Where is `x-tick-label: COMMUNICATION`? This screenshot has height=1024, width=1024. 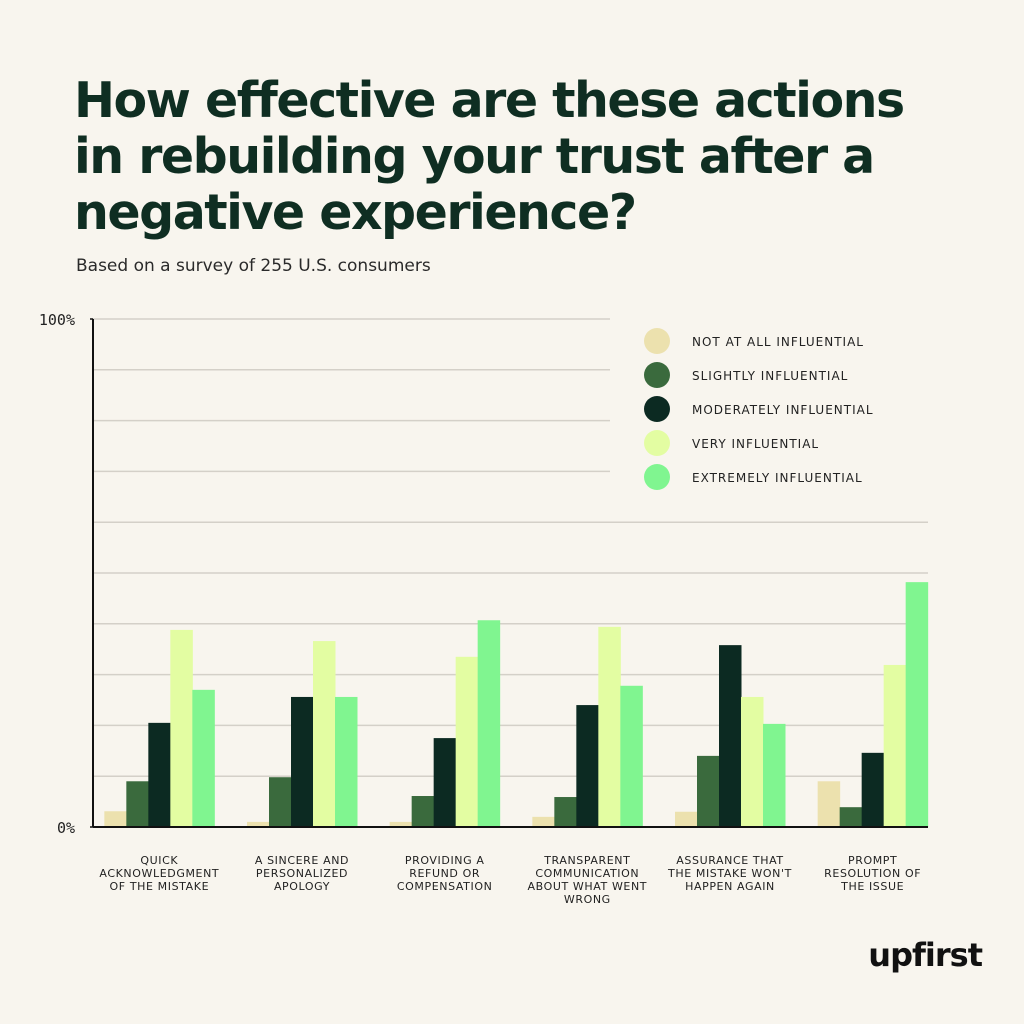 x-tick-label: COMMUNICATION is located at coordinates (587, 873).